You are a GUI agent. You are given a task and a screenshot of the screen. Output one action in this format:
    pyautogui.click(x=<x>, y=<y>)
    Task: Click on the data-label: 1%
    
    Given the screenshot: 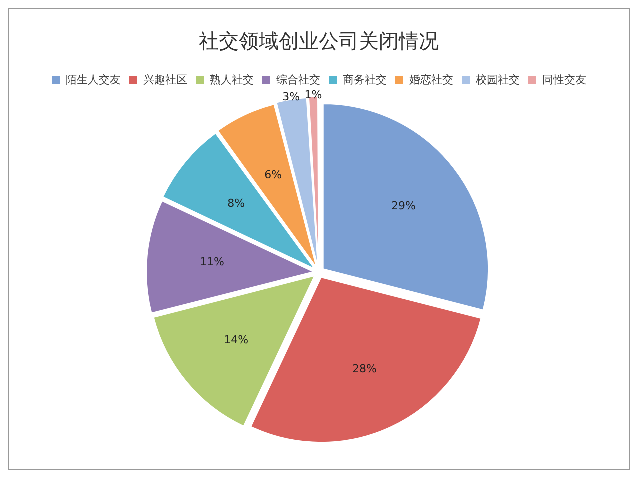 What is the action you would take?
    pyautogui.click(x=313, y=95)
    